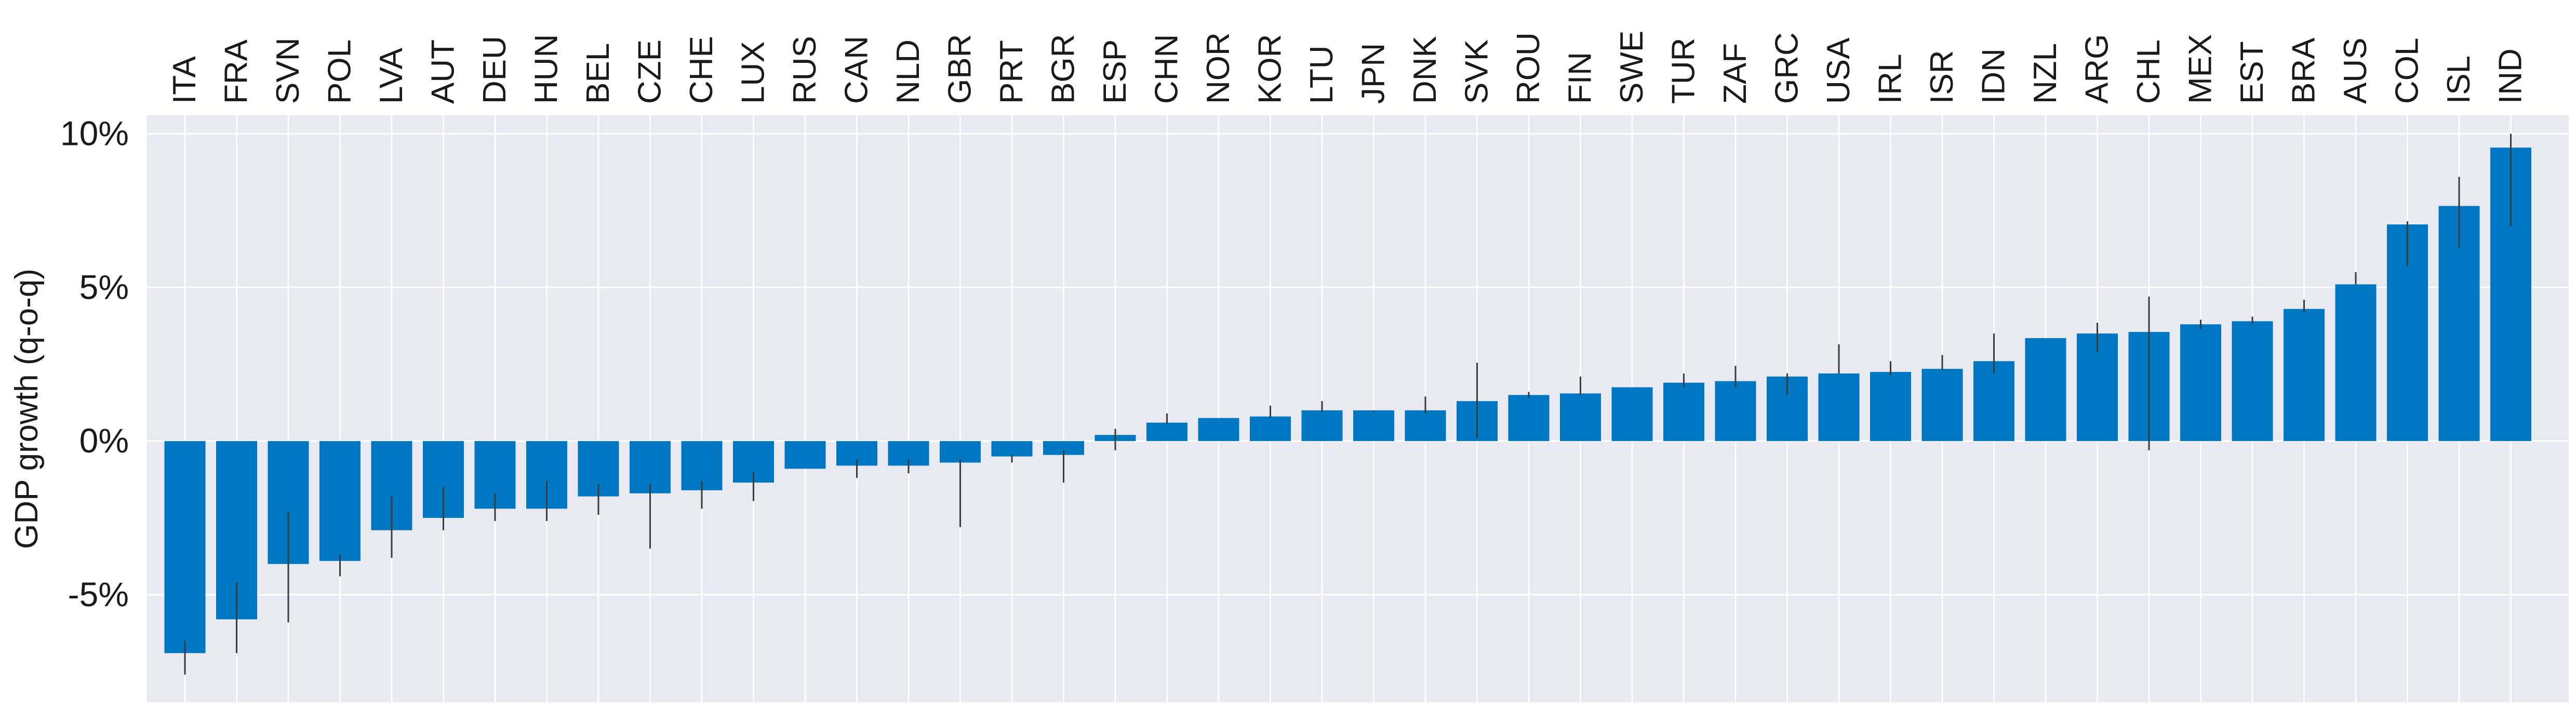 The image size is (2576, 721). I want to click on bar-gbr, so click(960, 452).